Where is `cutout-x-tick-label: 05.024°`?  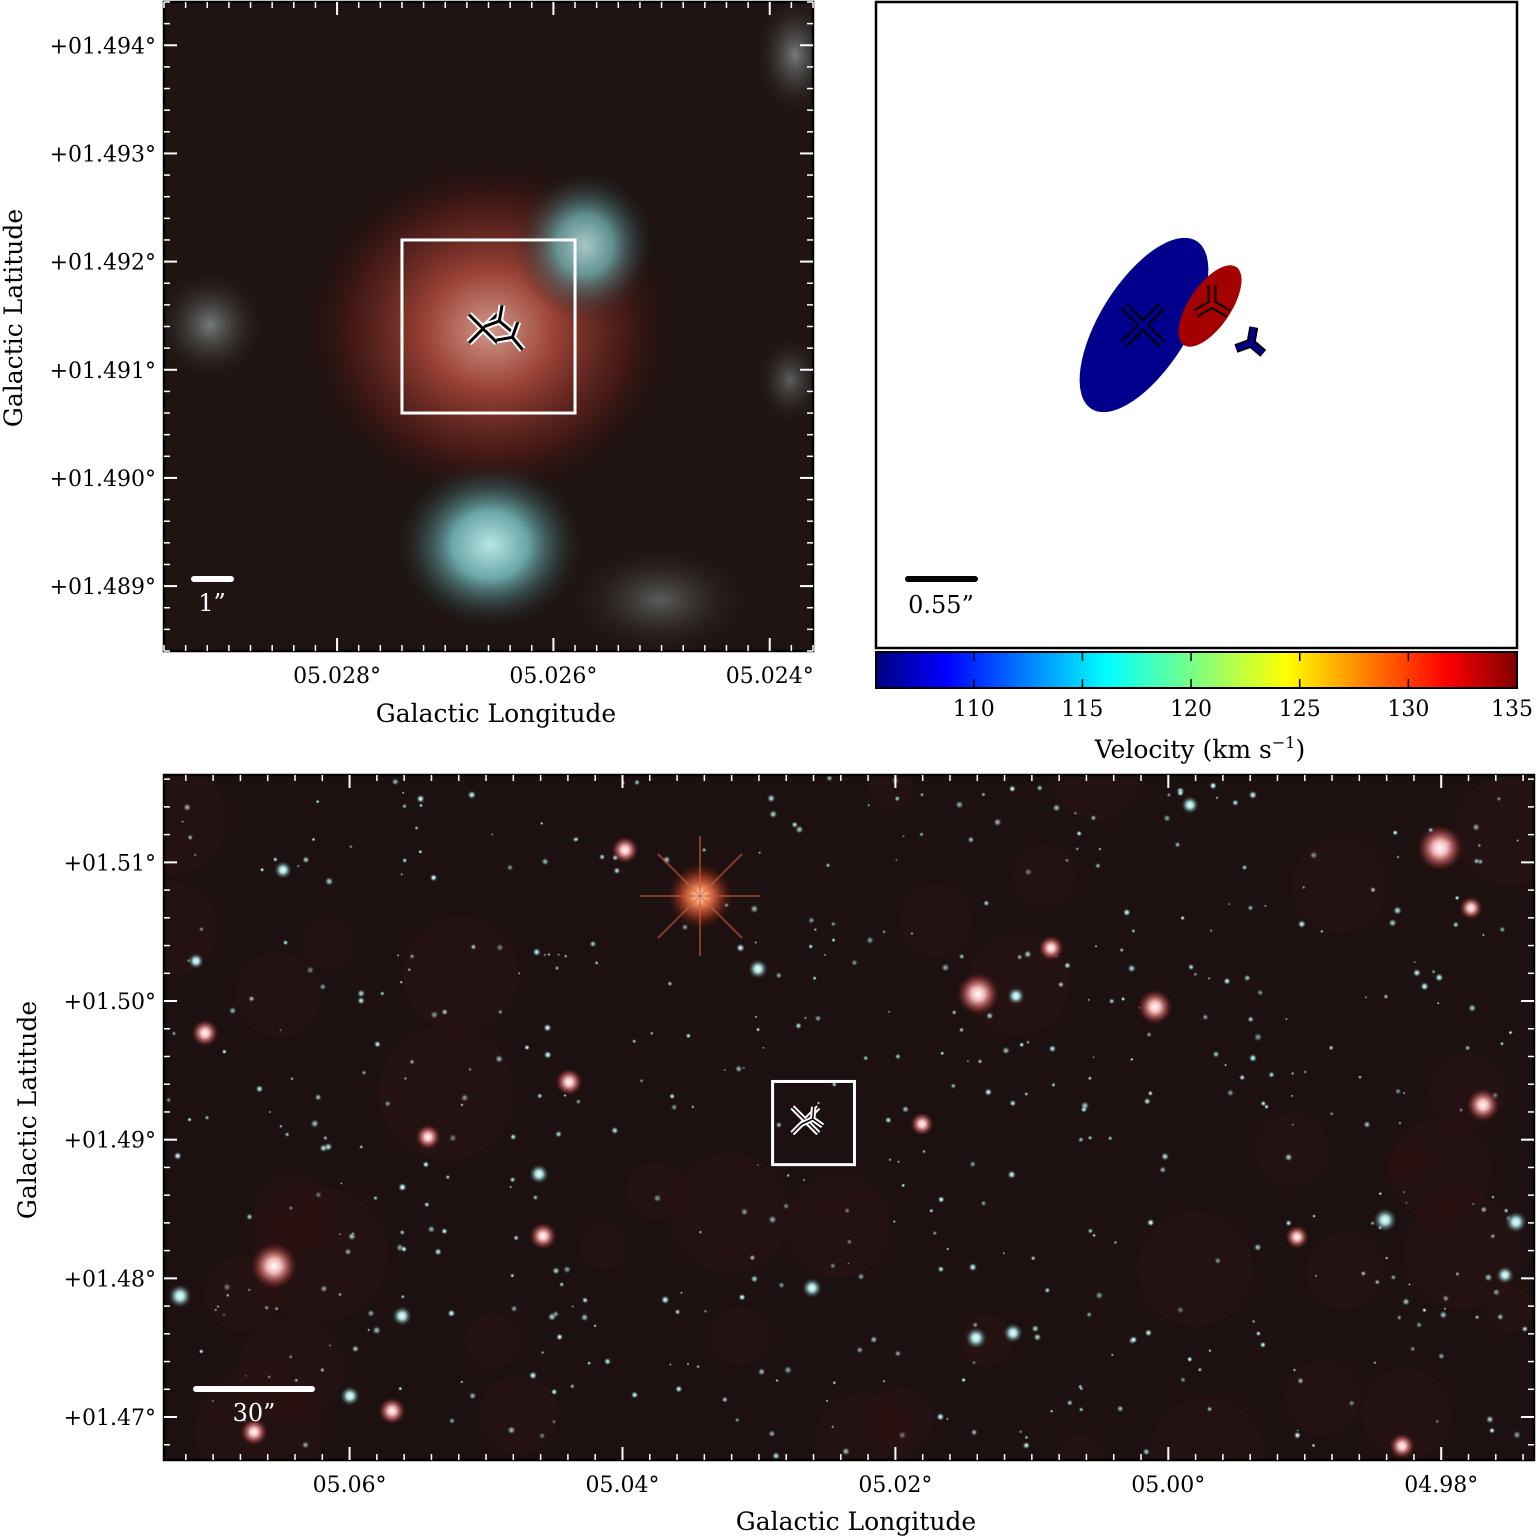
cutout-x-tick-label: 05.024° is located at coordinates (770, 676).